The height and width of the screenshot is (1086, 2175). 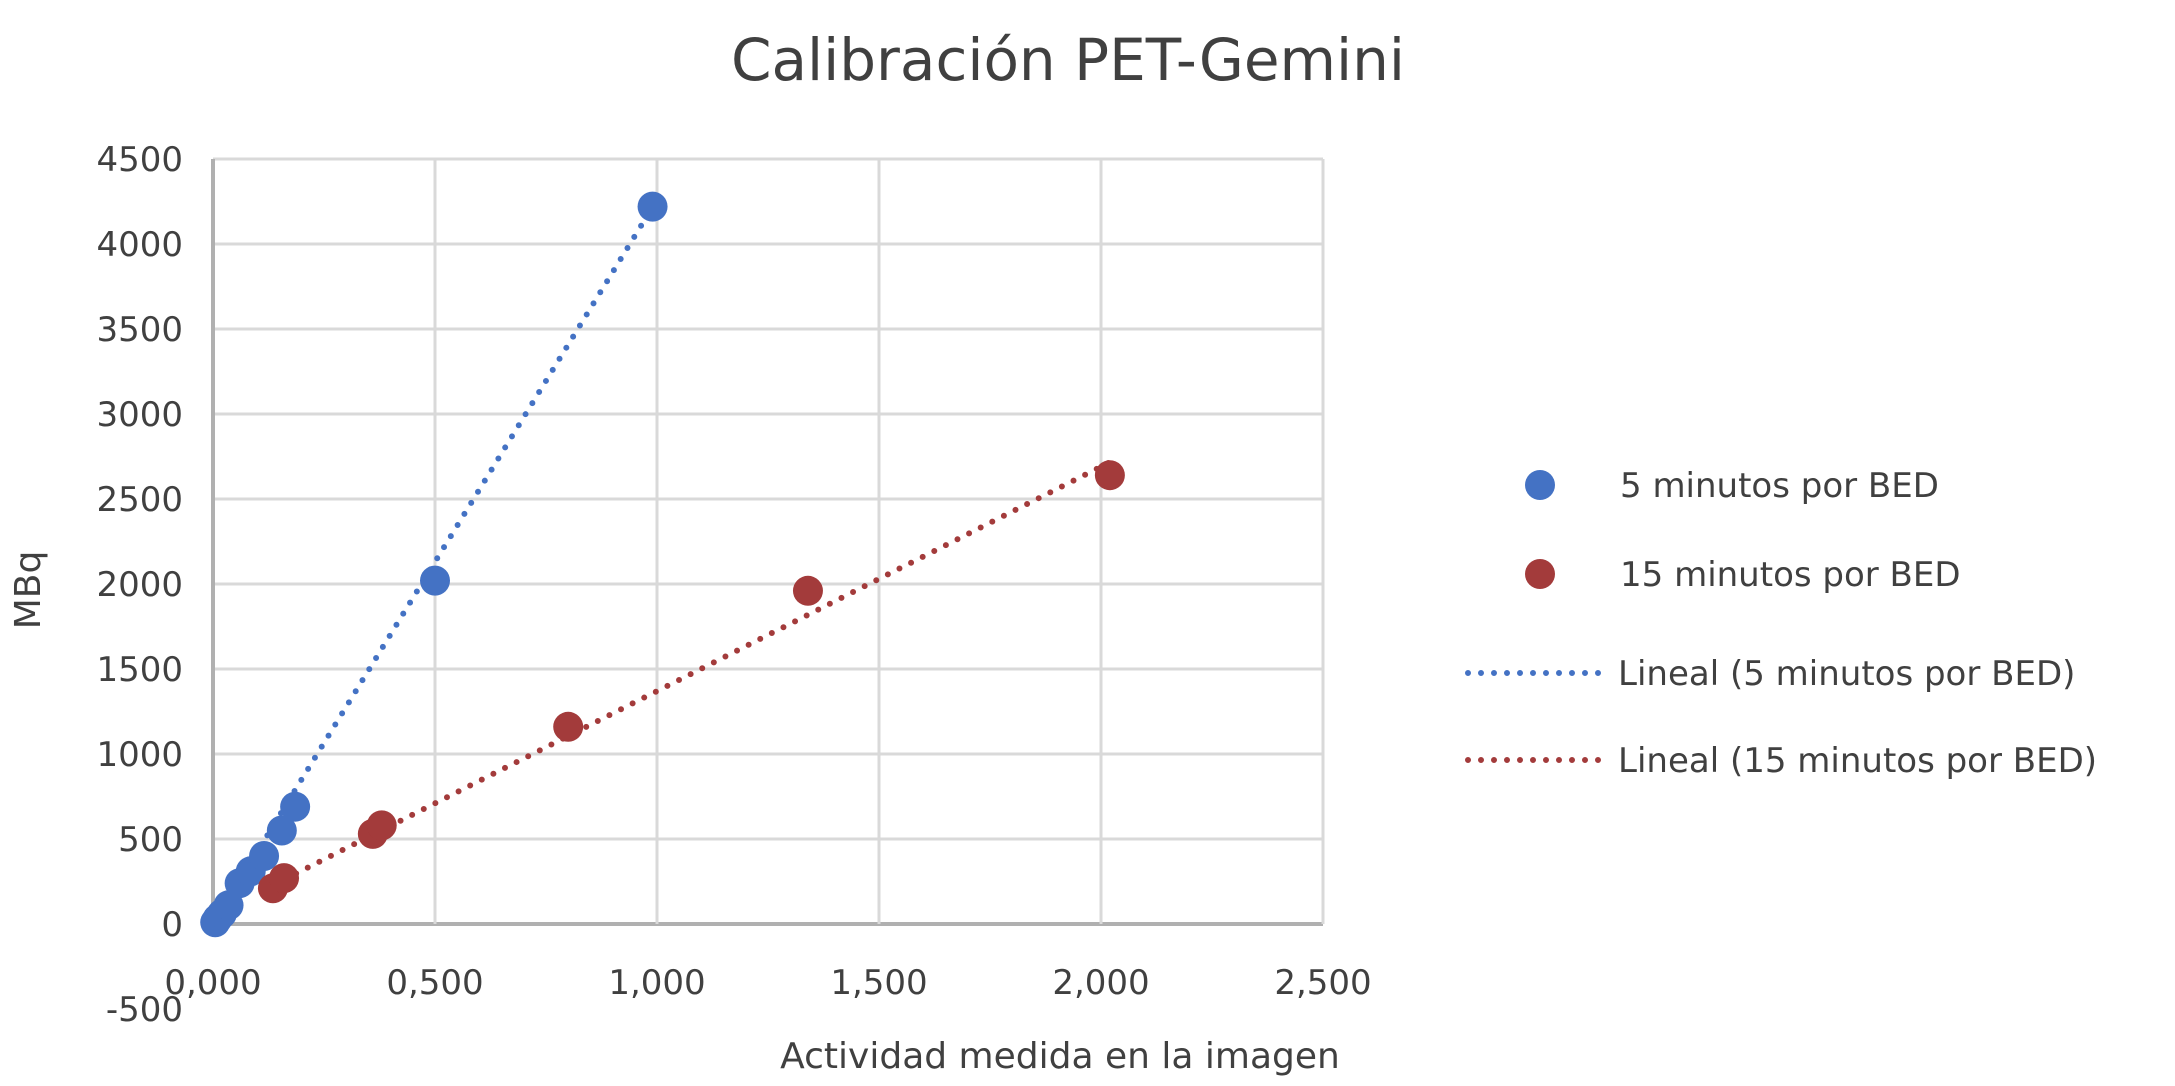 What do you see at coordinates (144, 1010) in the screenshot?
I see `y-tick-label: -500` at bounding box center [144, 1010].